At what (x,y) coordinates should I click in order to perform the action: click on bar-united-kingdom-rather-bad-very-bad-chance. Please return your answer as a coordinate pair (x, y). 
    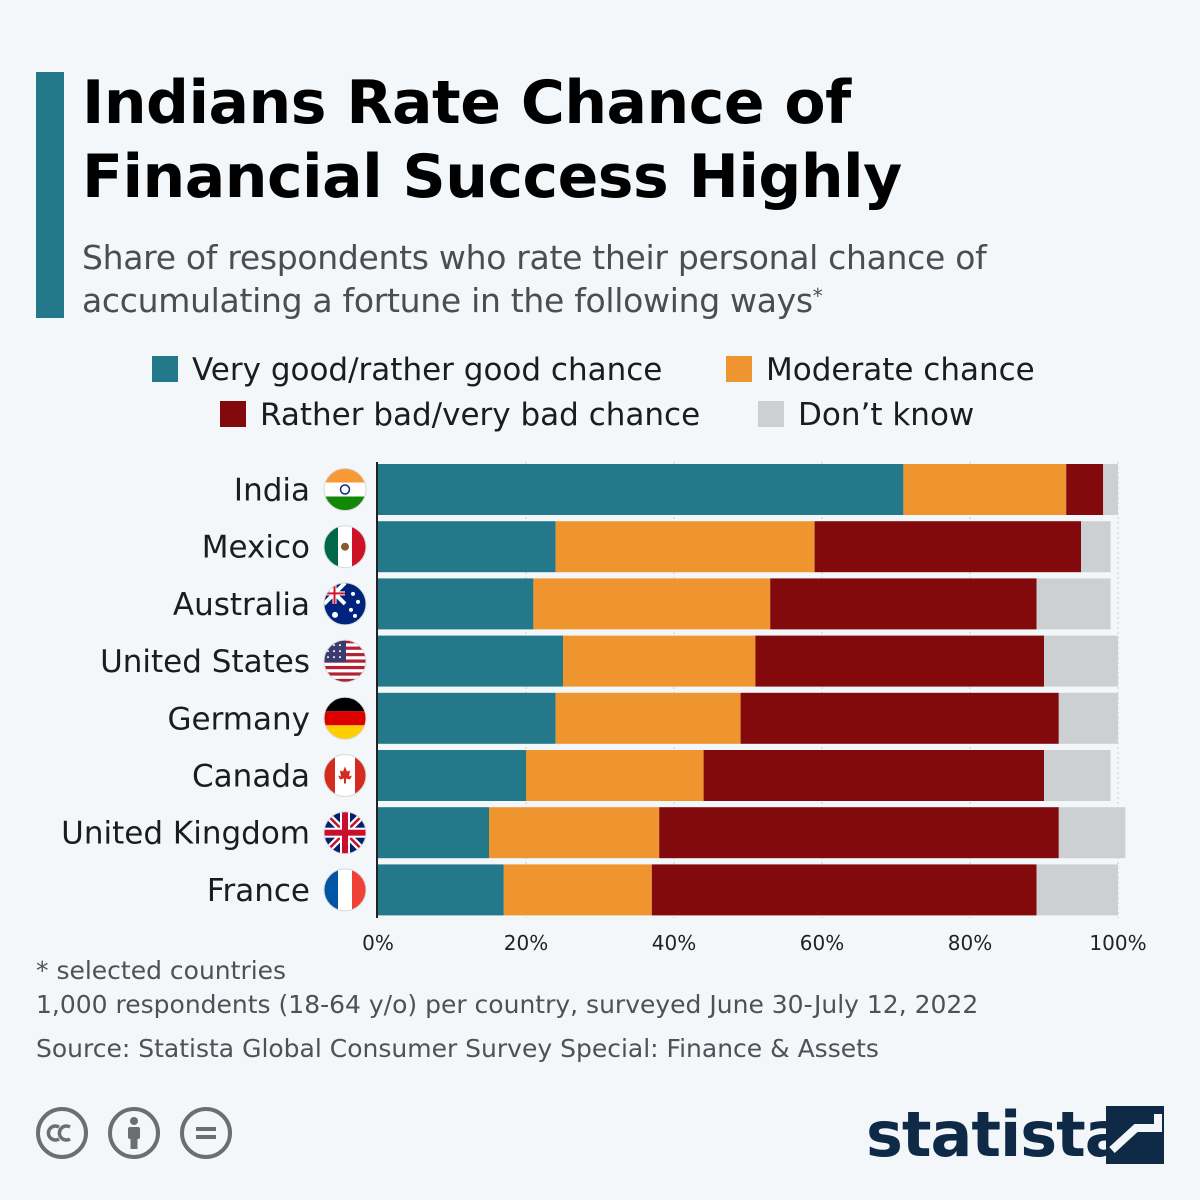
    Looking at the image, I should click on (859, 833).